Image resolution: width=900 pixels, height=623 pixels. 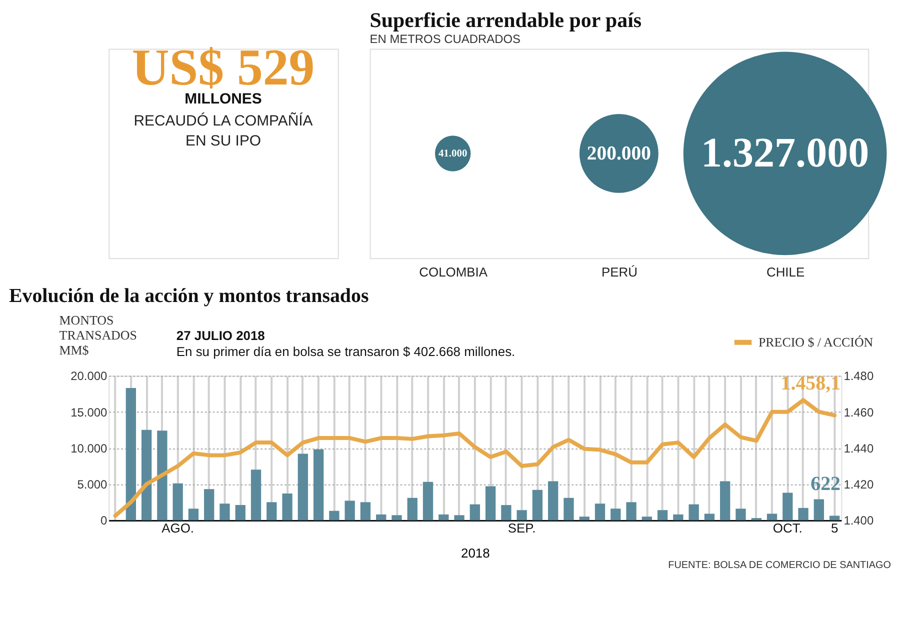 What do you see at coordinates (453, 154) in the screenshot?
I see `data-label: 41.000` at bounding box center [453, 154].